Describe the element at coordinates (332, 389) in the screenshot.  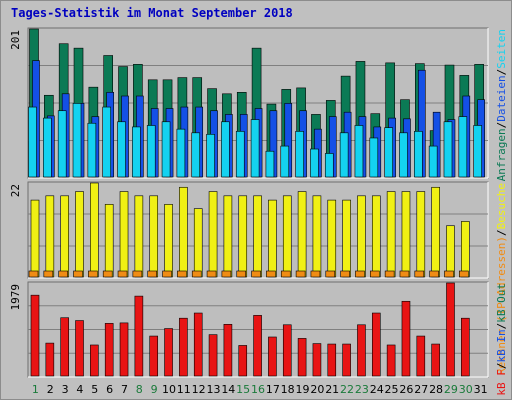
I see `x-tick-label-day-21: 21` at that location.